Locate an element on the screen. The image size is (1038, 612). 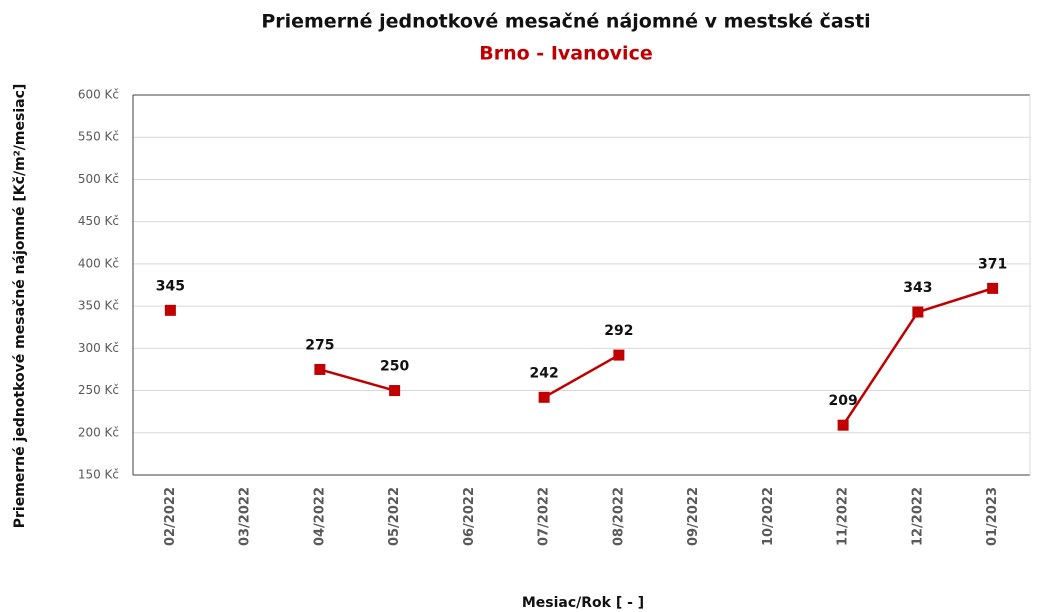
data-label: 275 is located at coordinates (319, 345).